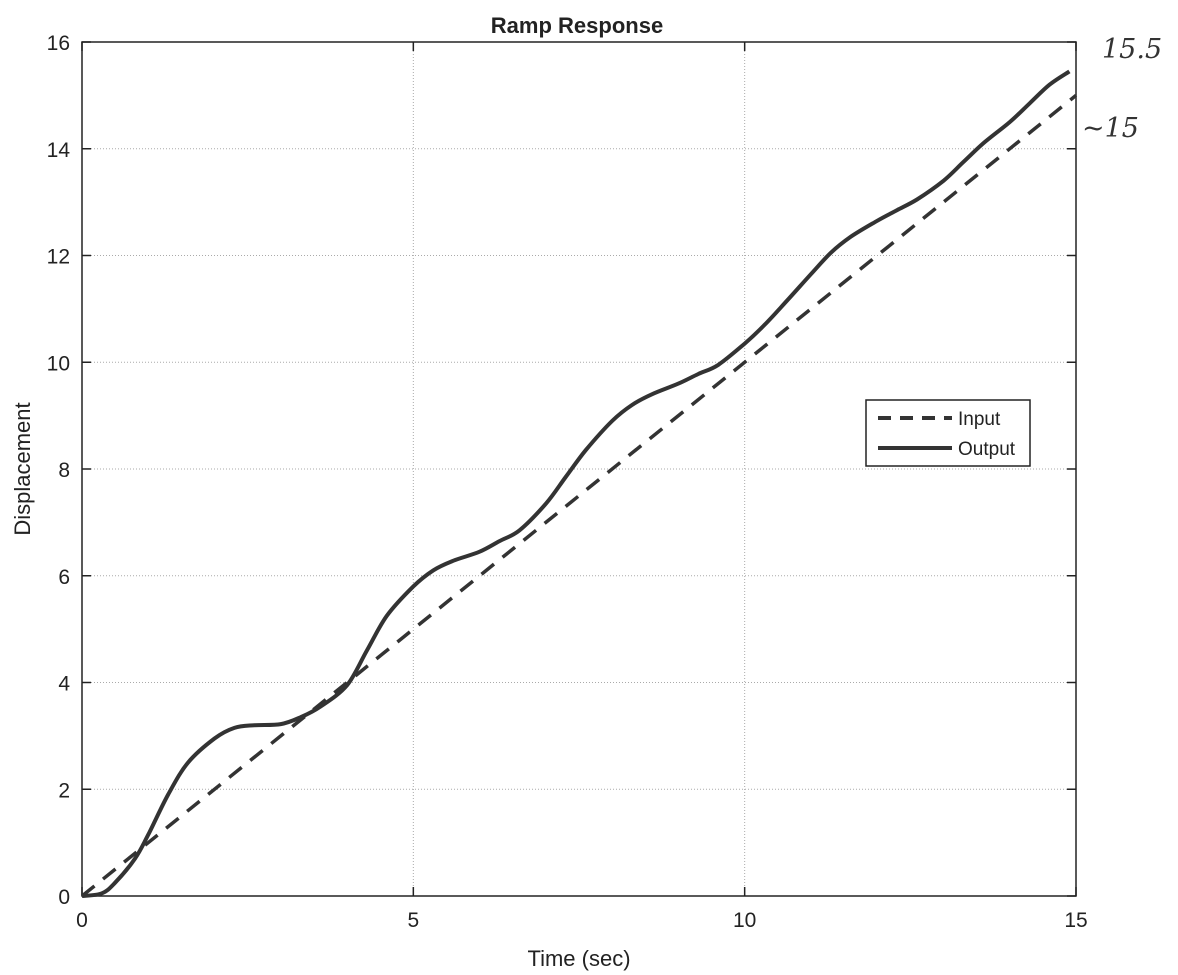 This screenshot has height=975, width=1178. I want to click on y-tick-label: 10, so click(58, 363).